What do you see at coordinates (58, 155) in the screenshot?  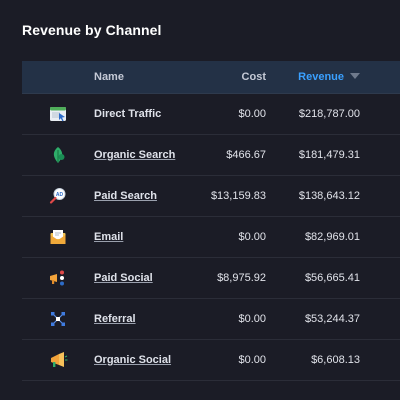 I see `leaf-icon` at bounding box center [58, 155].